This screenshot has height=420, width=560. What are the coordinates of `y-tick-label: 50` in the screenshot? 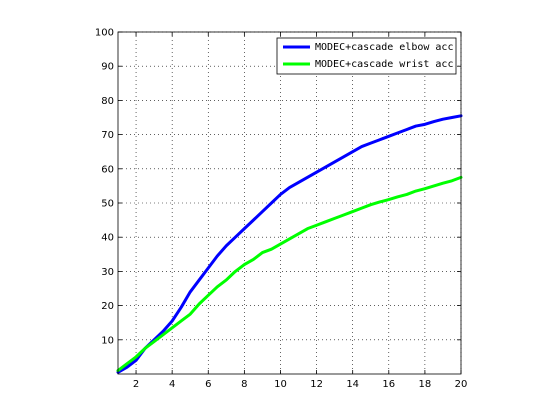 It's located at (107, 204).